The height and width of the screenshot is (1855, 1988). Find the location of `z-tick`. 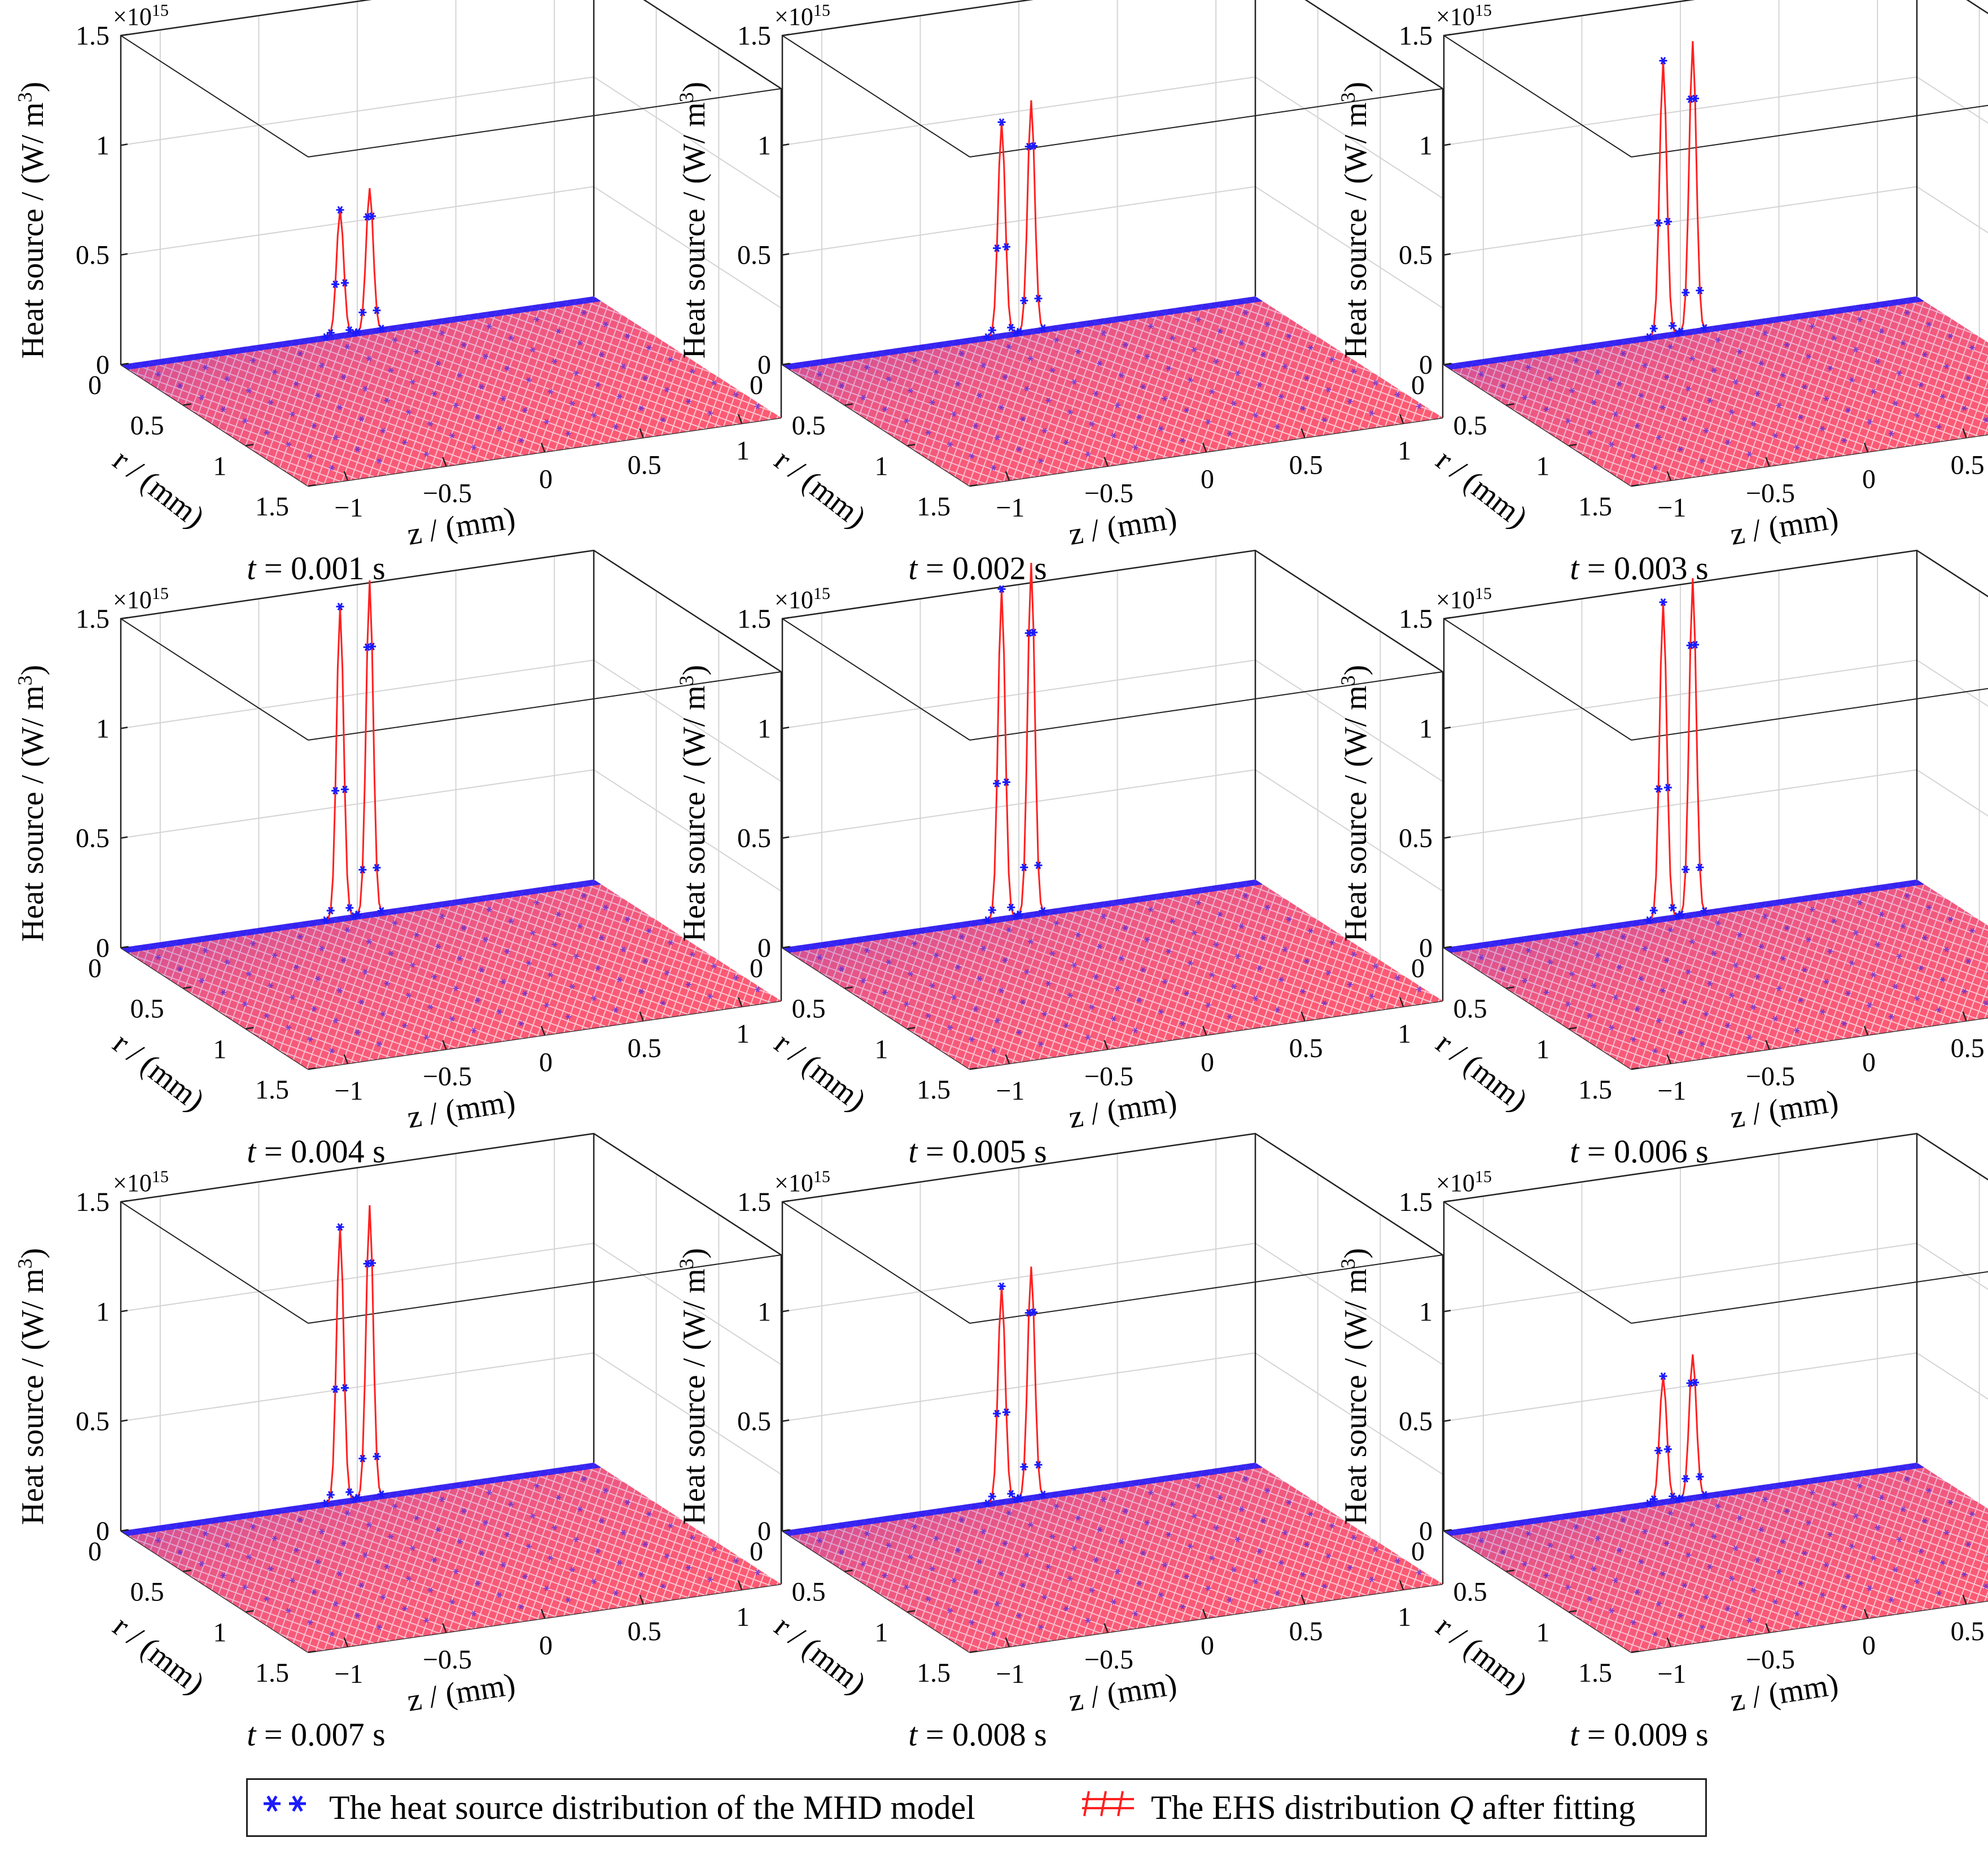

z-tick is located at coordinates (1303, 433).